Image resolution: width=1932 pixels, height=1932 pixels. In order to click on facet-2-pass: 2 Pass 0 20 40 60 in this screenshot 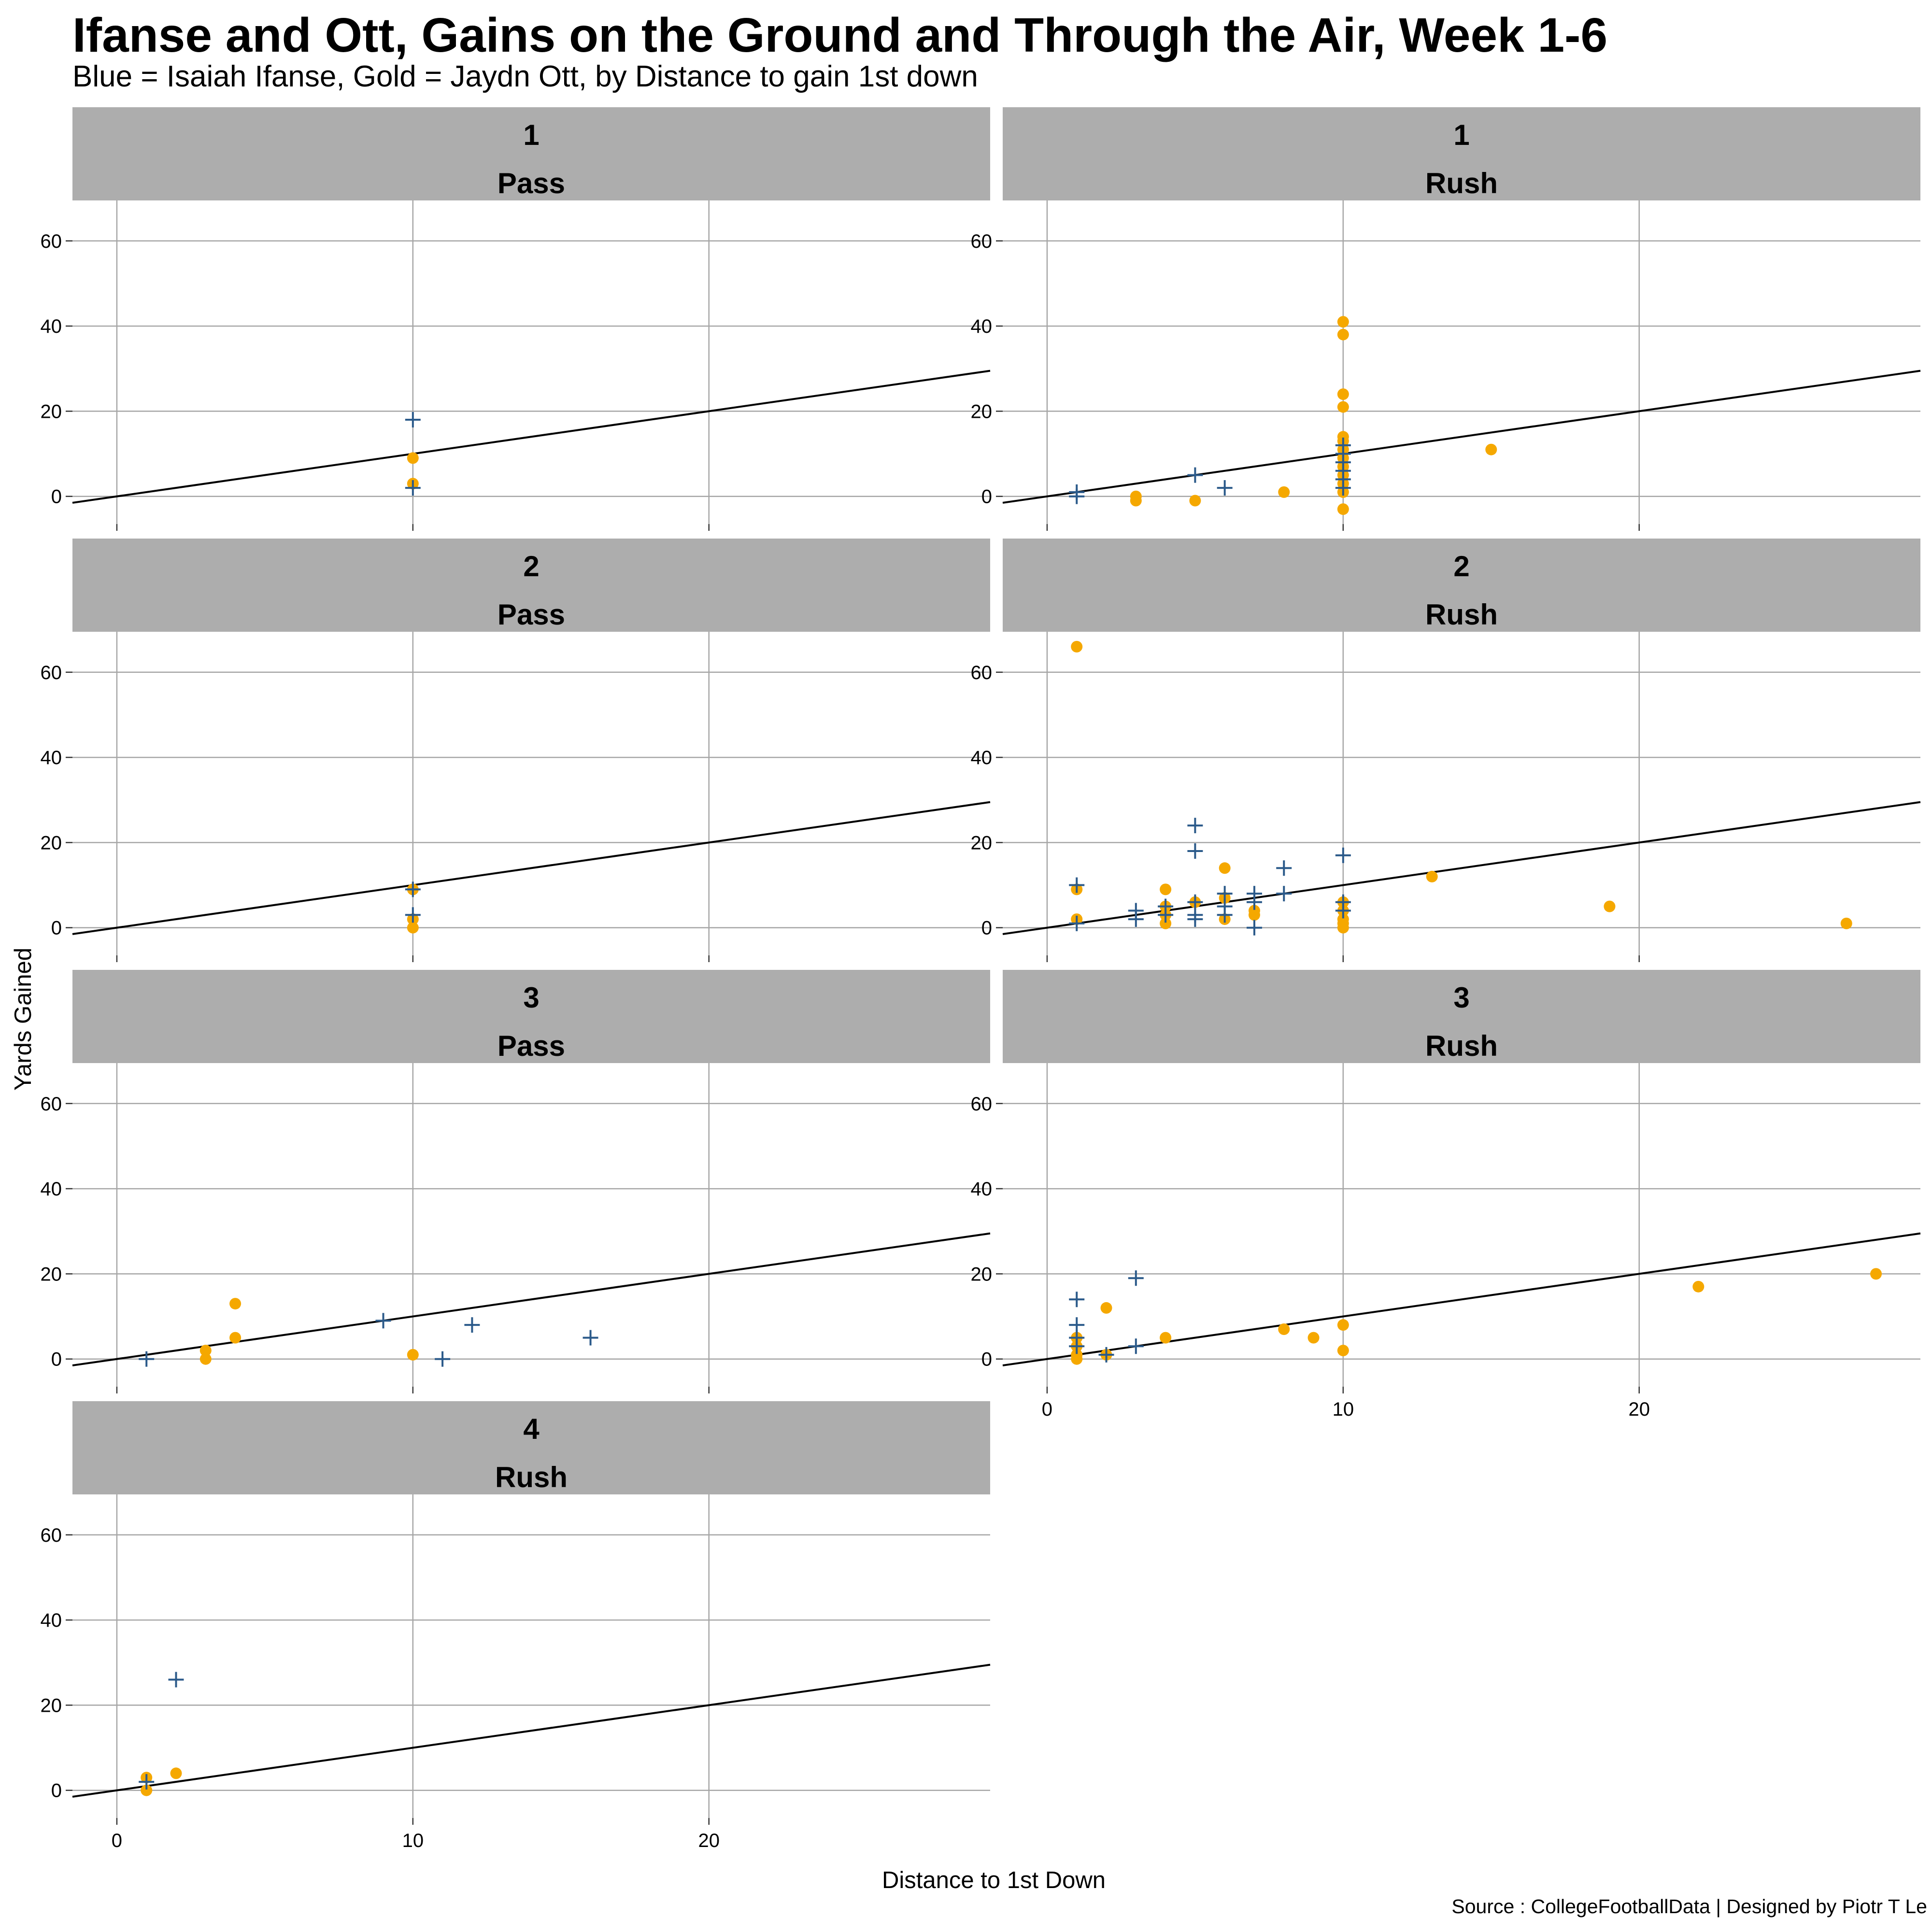, I will do `click(516, 750)`.